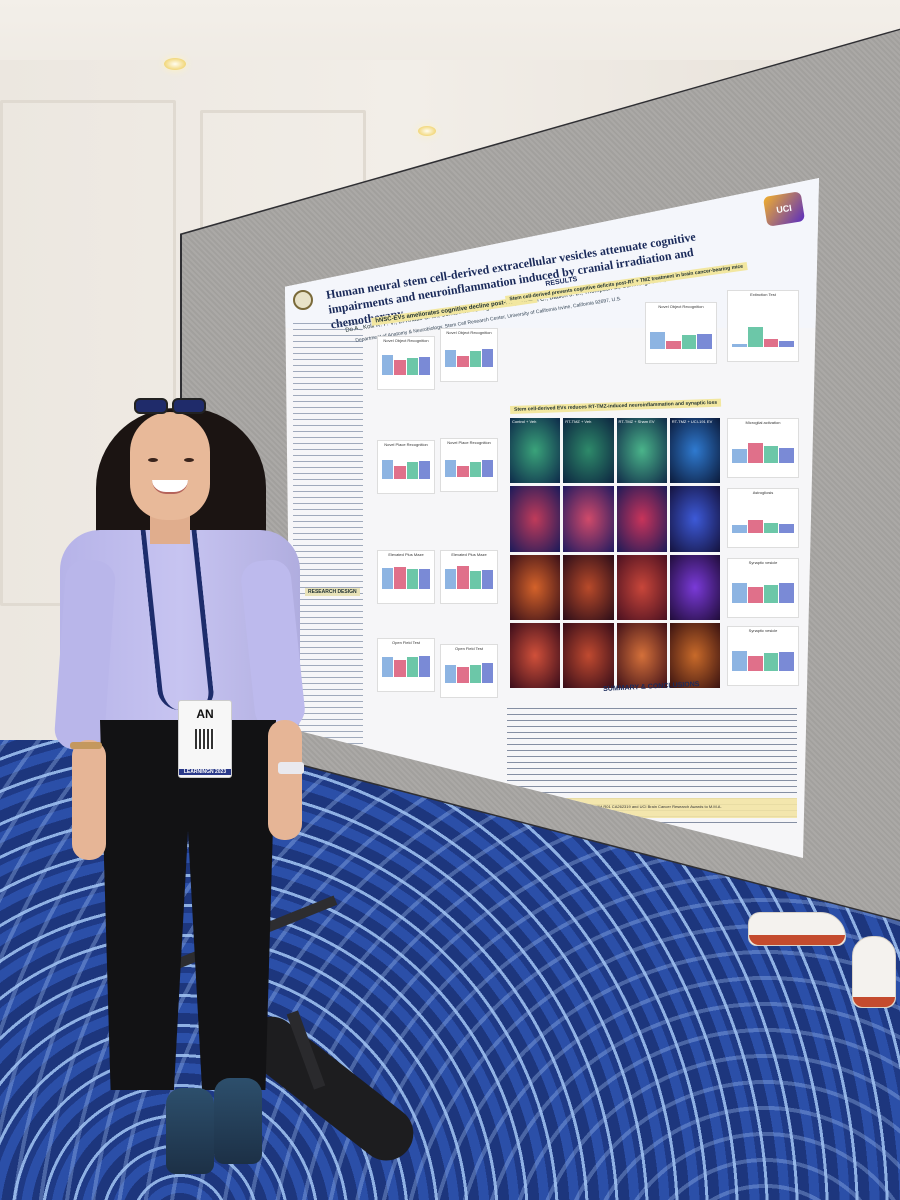  Describe the element at coordinates (285, 780) in the screenshot. I see `person-right-forearm` at that location.